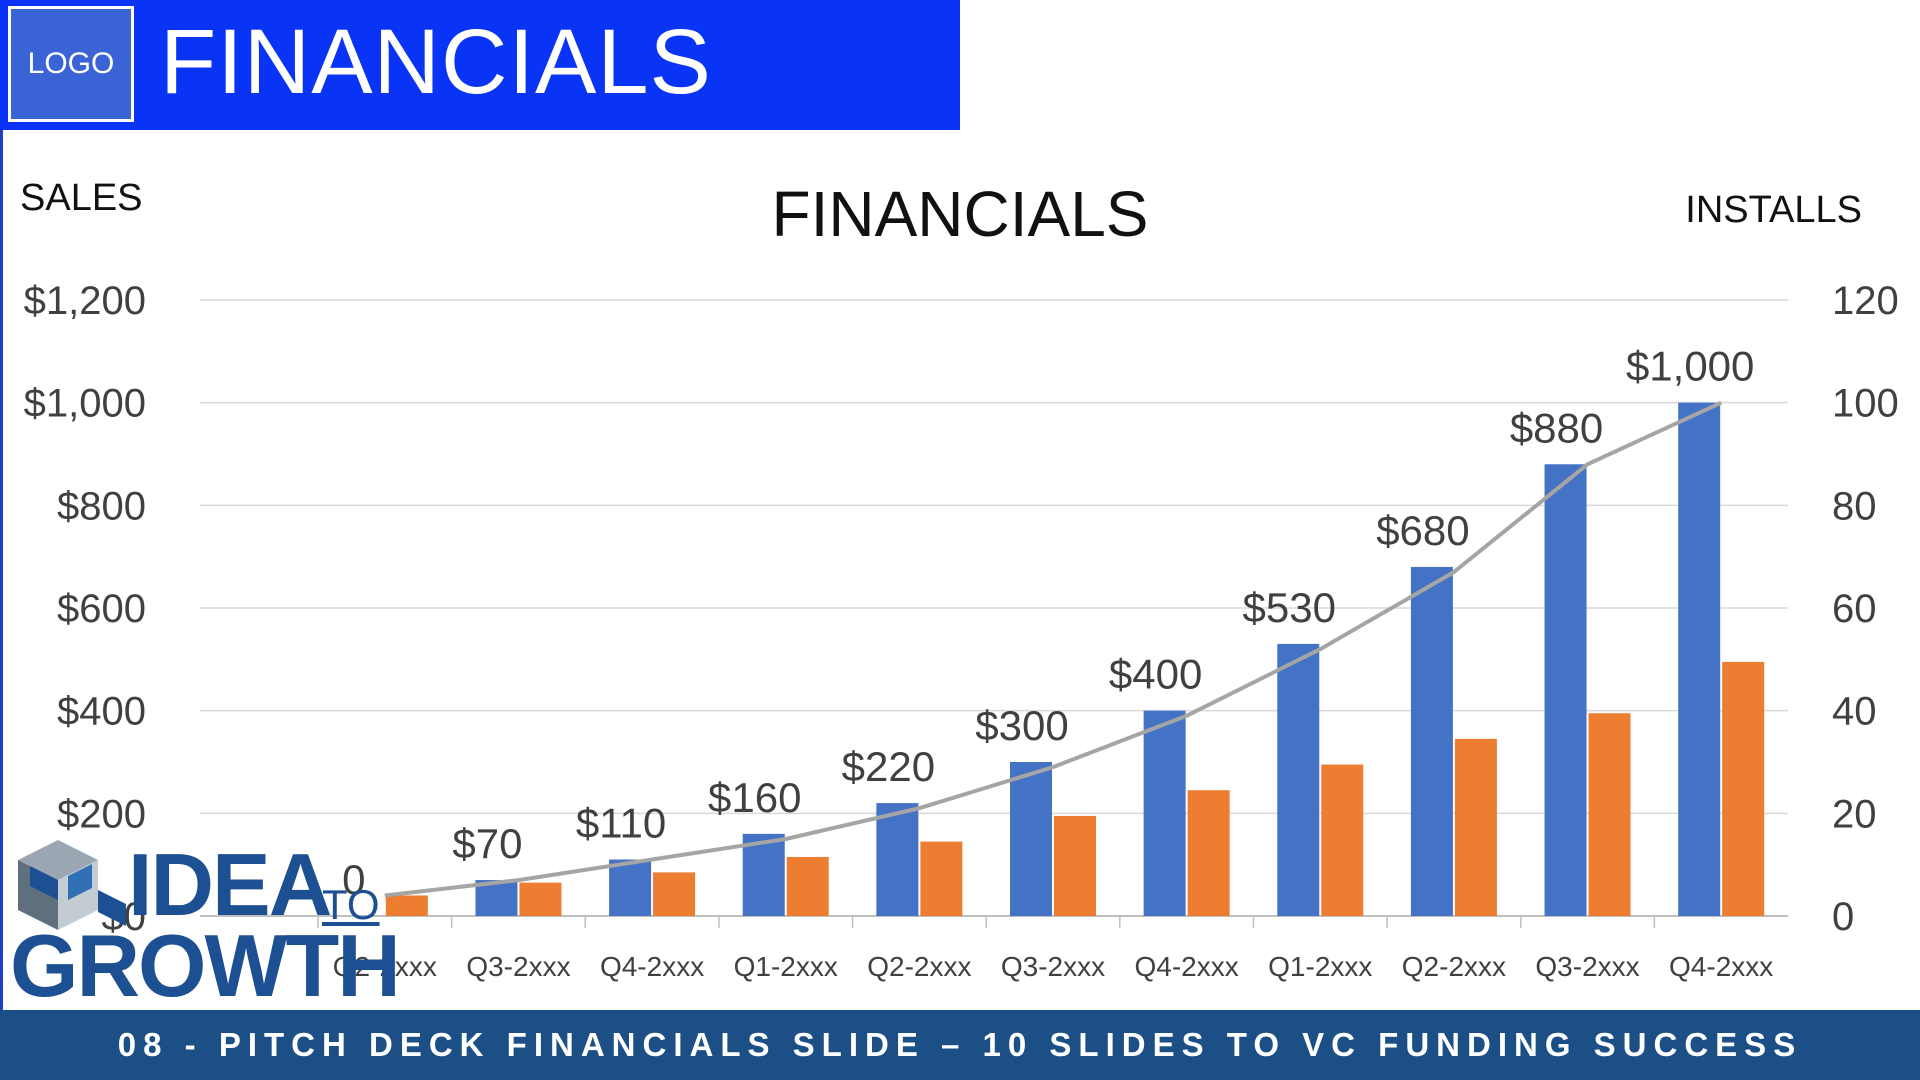  Describe the element at coordinates (1, 505) in the screenshot. I see `slide-frame` at that location.